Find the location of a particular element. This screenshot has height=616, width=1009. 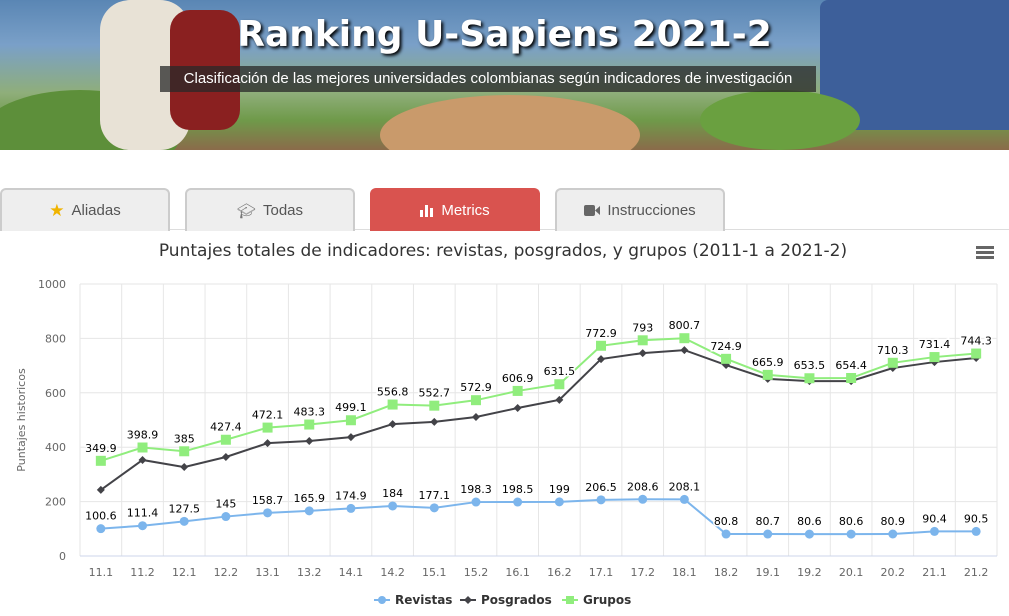

x-tick-label: 15.1 is located at coordinates (434, 572).